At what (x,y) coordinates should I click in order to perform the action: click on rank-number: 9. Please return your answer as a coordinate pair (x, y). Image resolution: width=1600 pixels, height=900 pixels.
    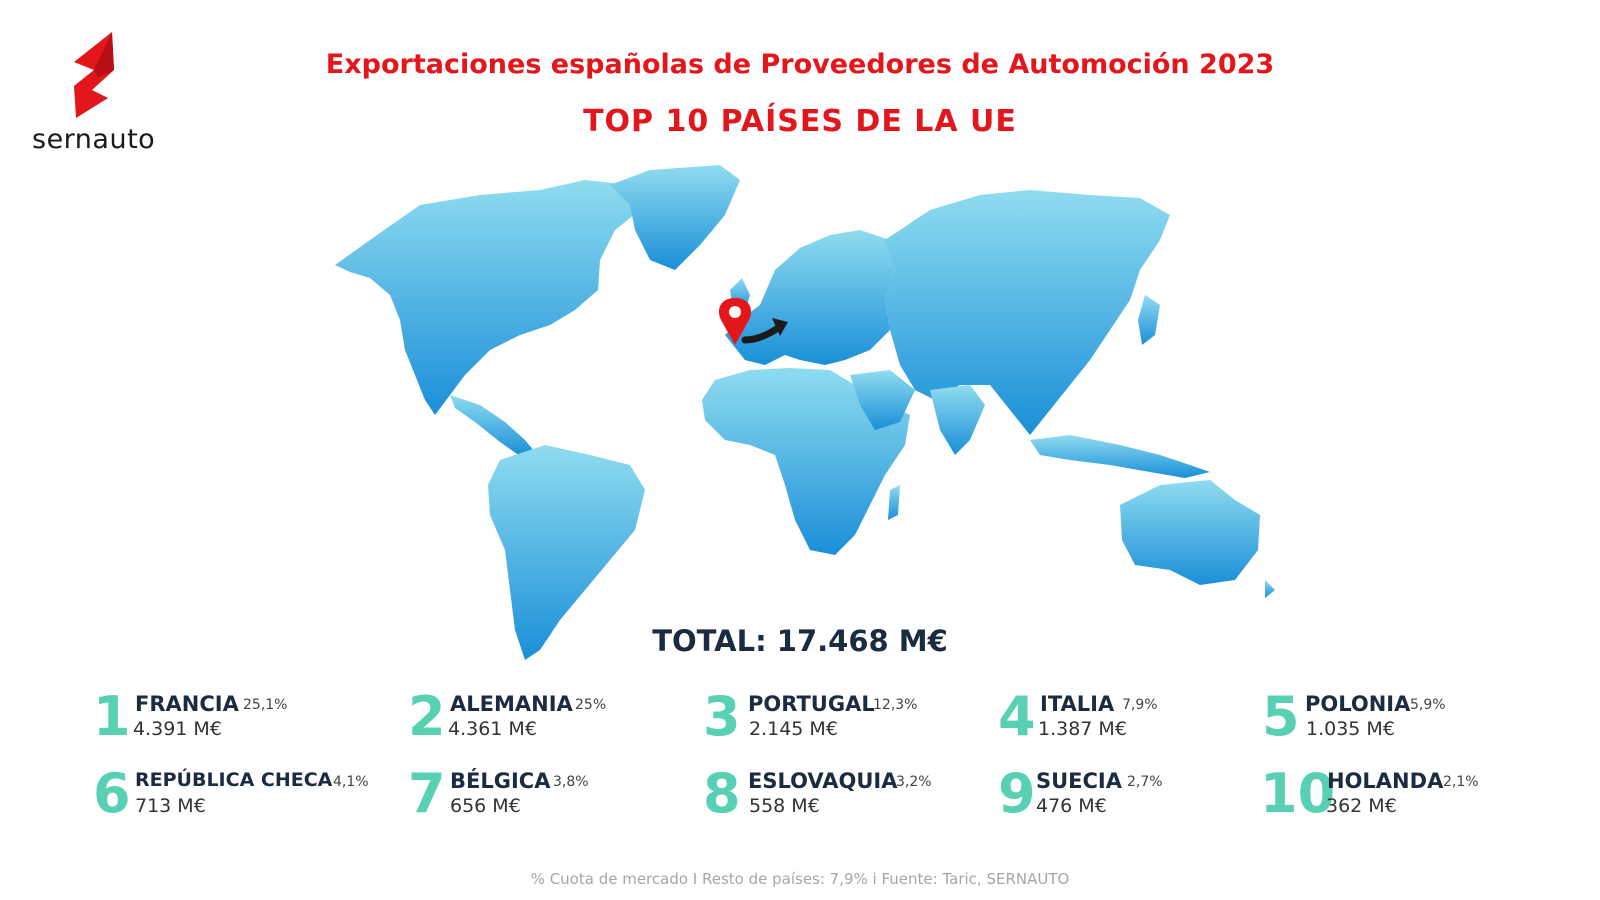
    Looking at the image, I should click on (1017, 793).